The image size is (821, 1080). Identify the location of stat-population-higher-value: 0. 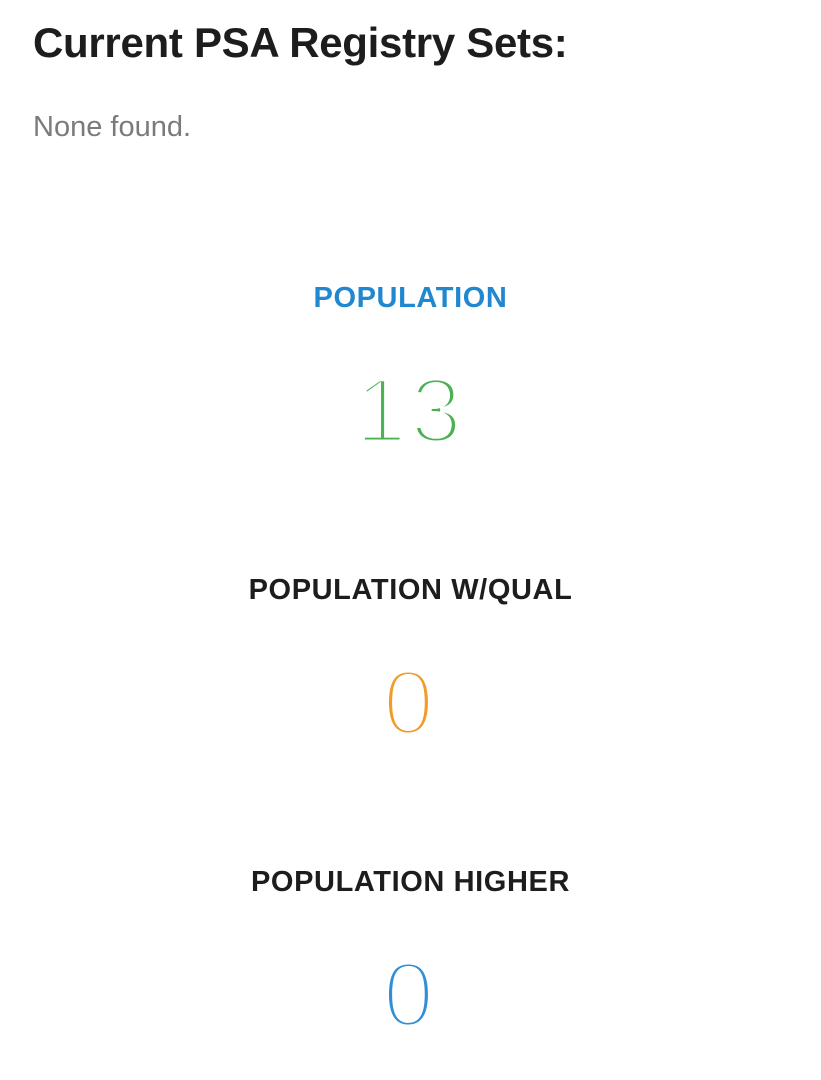
(409, 995).